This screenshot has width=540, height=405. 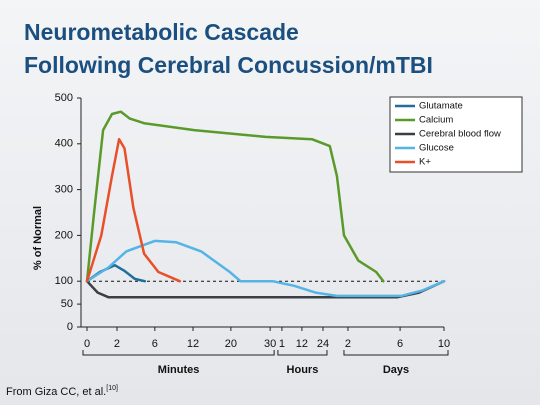 What do you see at coordinates (56, 392) in the screenshot?
I see `source-text: From Giza CC, et al.` at bounding box center [56, 392].